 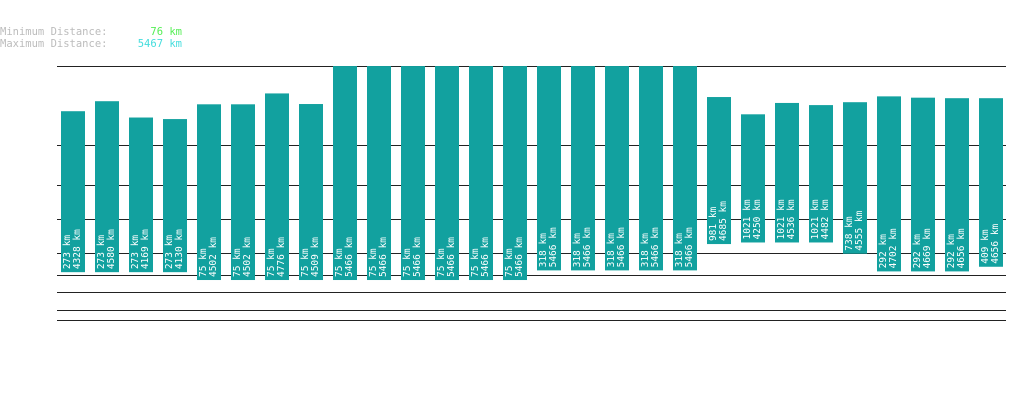 What do you see at coordinates (791, 219) in the screenshot?
I see `bar-max-label: 4536 km` at bounding box center [791, 219].